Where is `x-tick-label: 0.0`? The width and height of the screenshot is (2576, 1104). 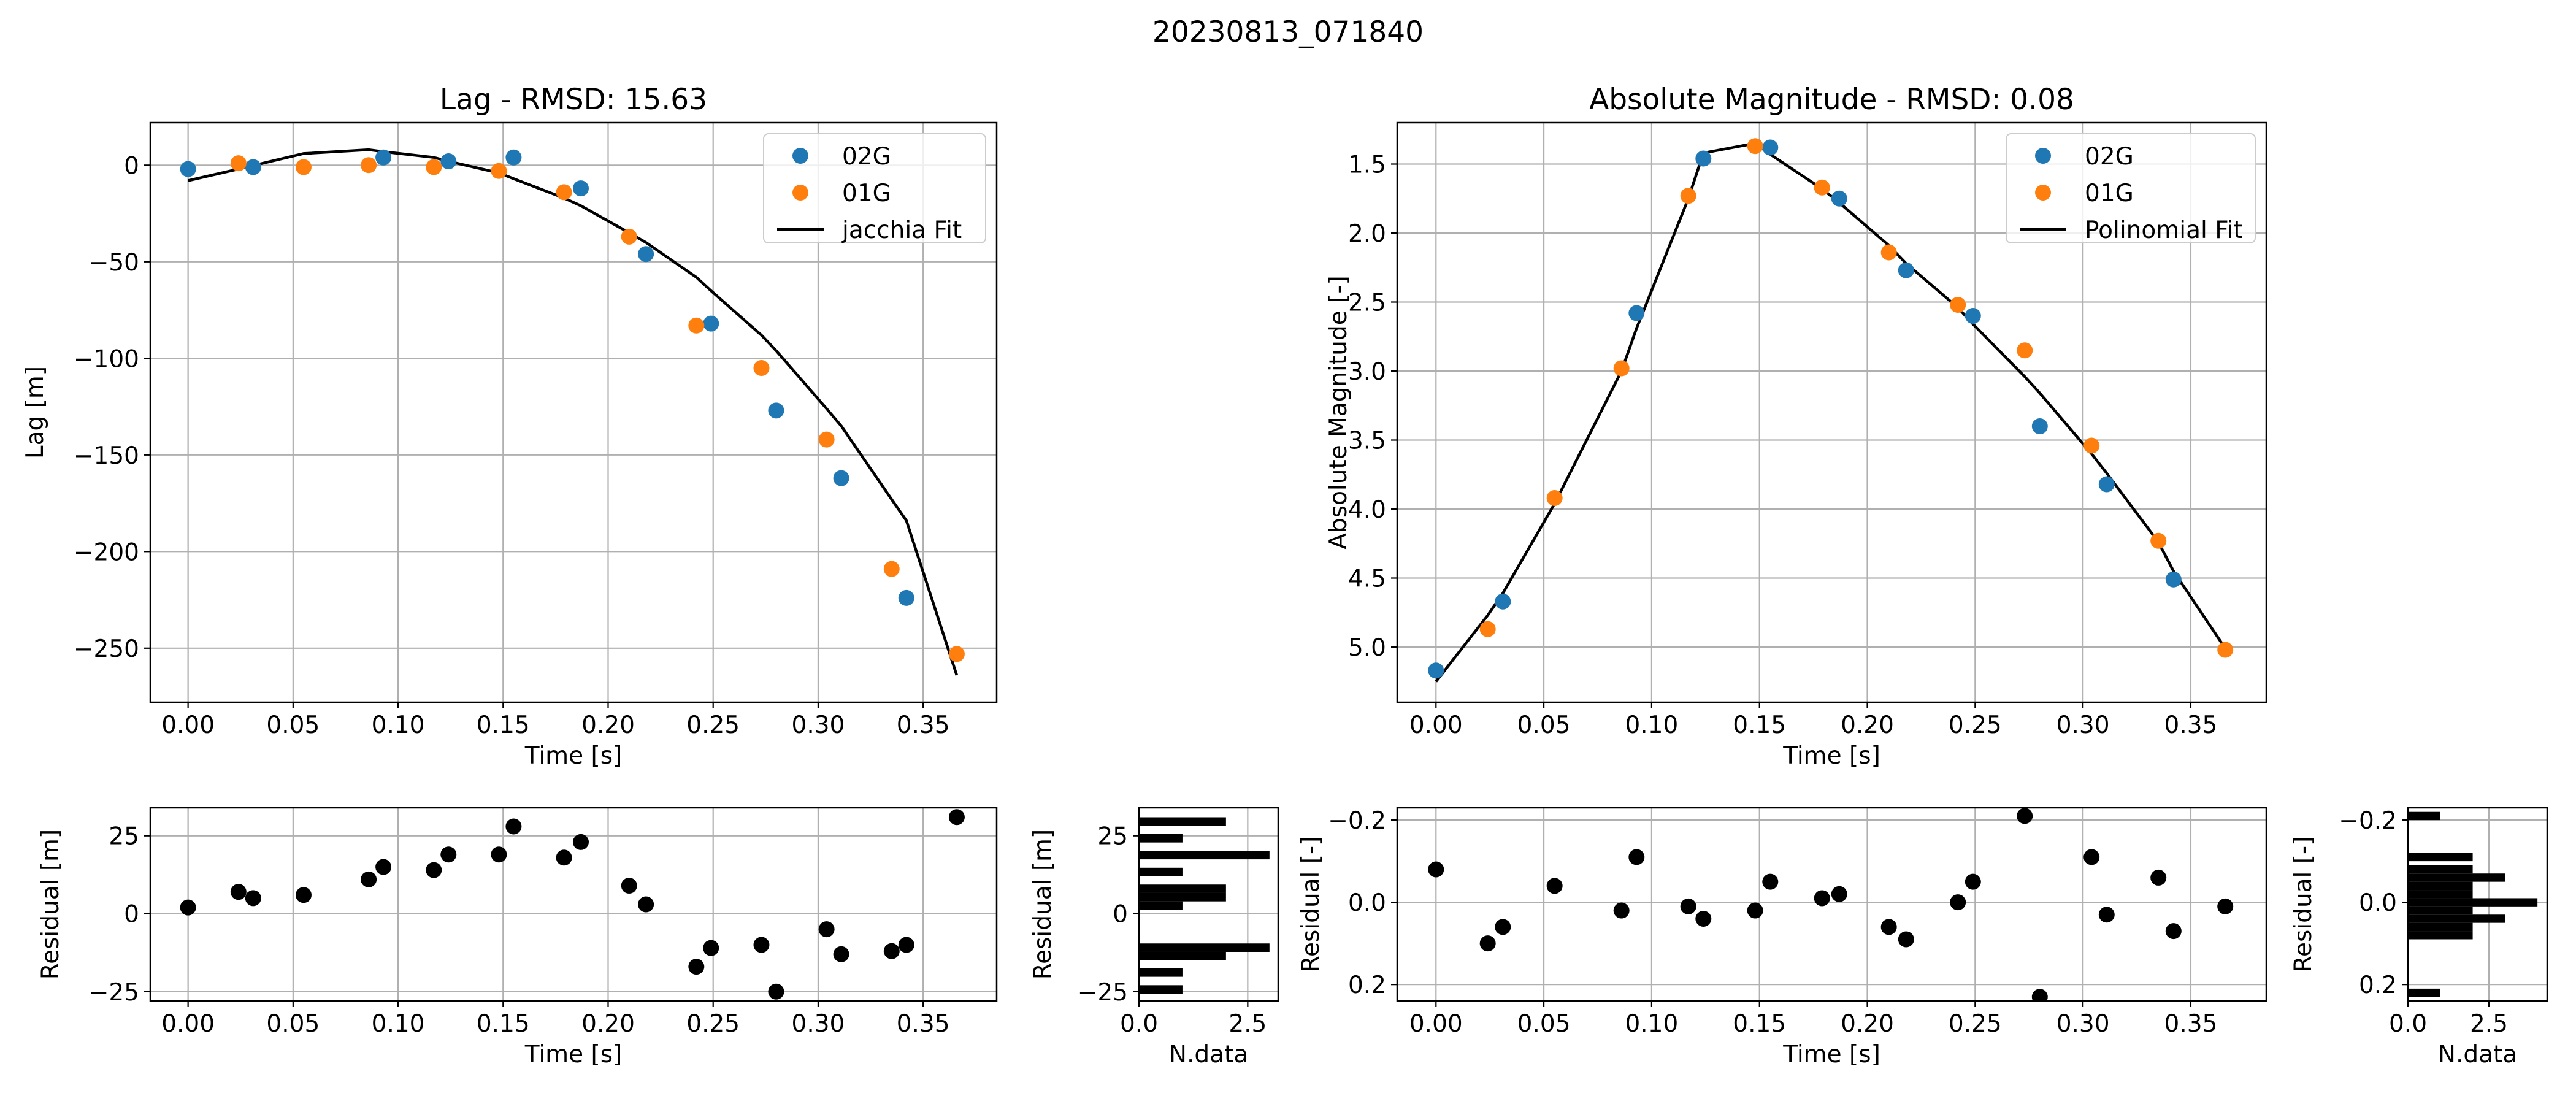
x-tick-label: 0.0 is located at coordinates (2408, 1024).